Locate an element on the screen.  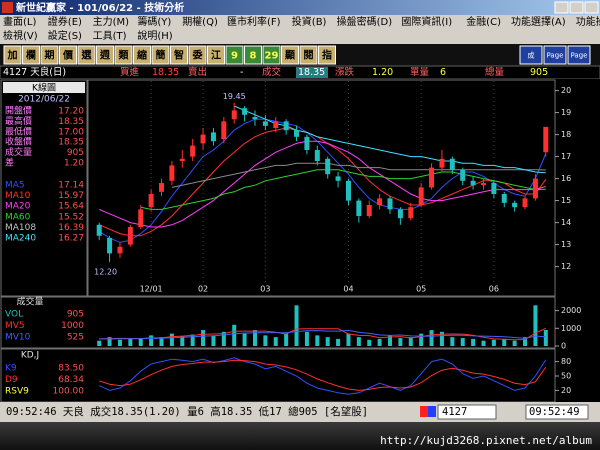
y-tick-label: 17 is located at coordinates (566, 156).